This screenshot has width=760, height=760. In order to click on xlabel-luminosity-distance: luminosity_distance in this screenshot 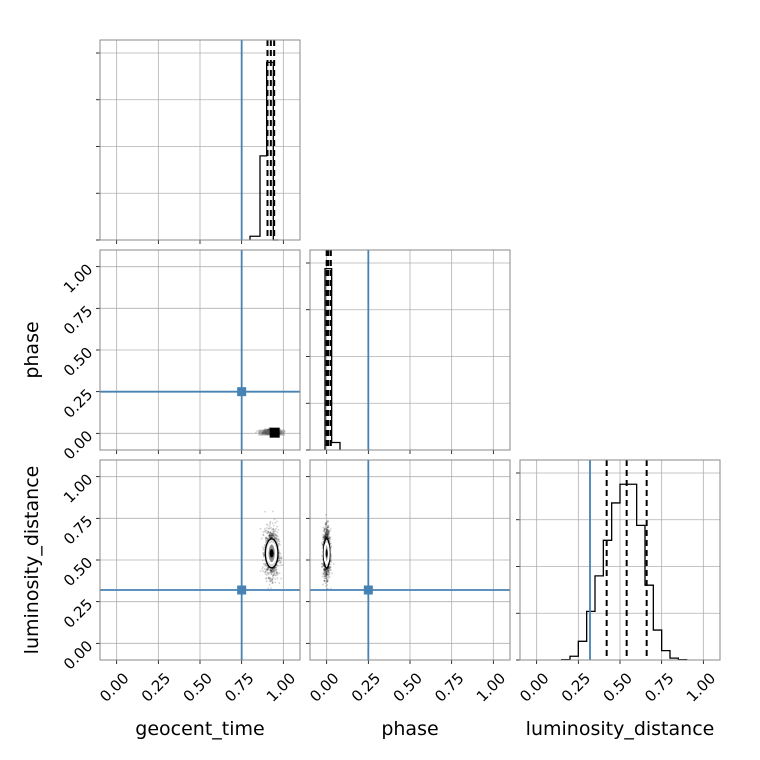, I will do `click(620, 729)`.